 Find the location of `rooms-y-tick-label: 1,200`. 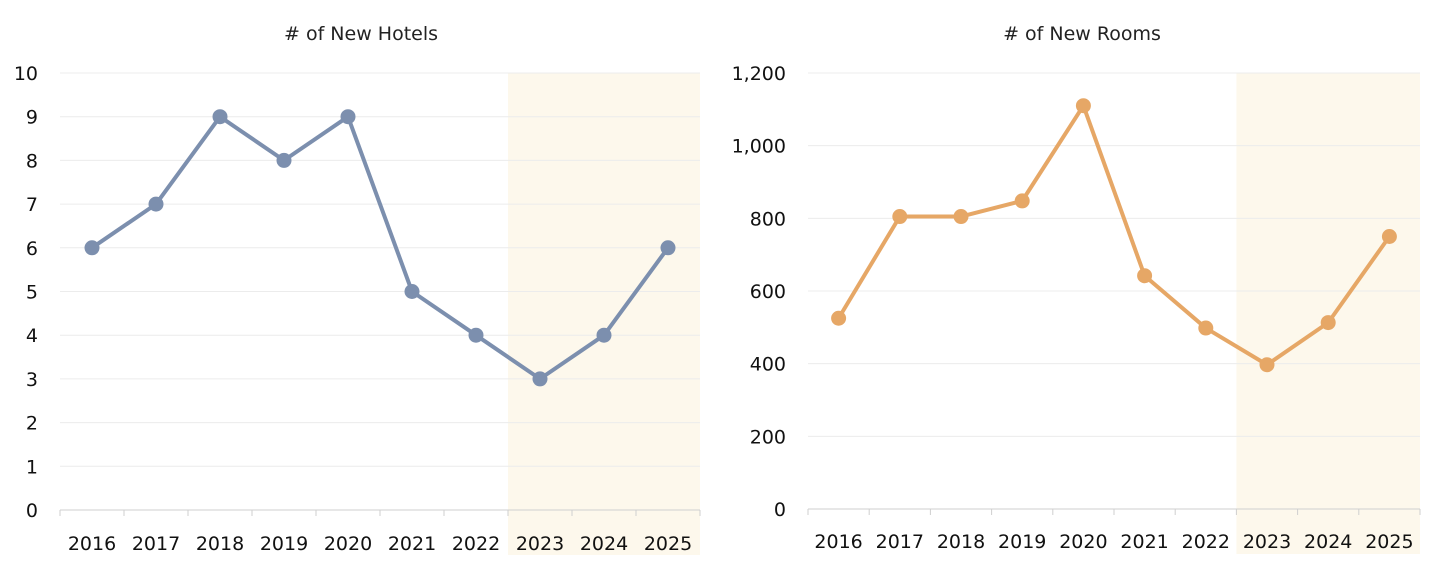

rooms-y-tick-label: 1,200 is located at coordinates (759, 74).